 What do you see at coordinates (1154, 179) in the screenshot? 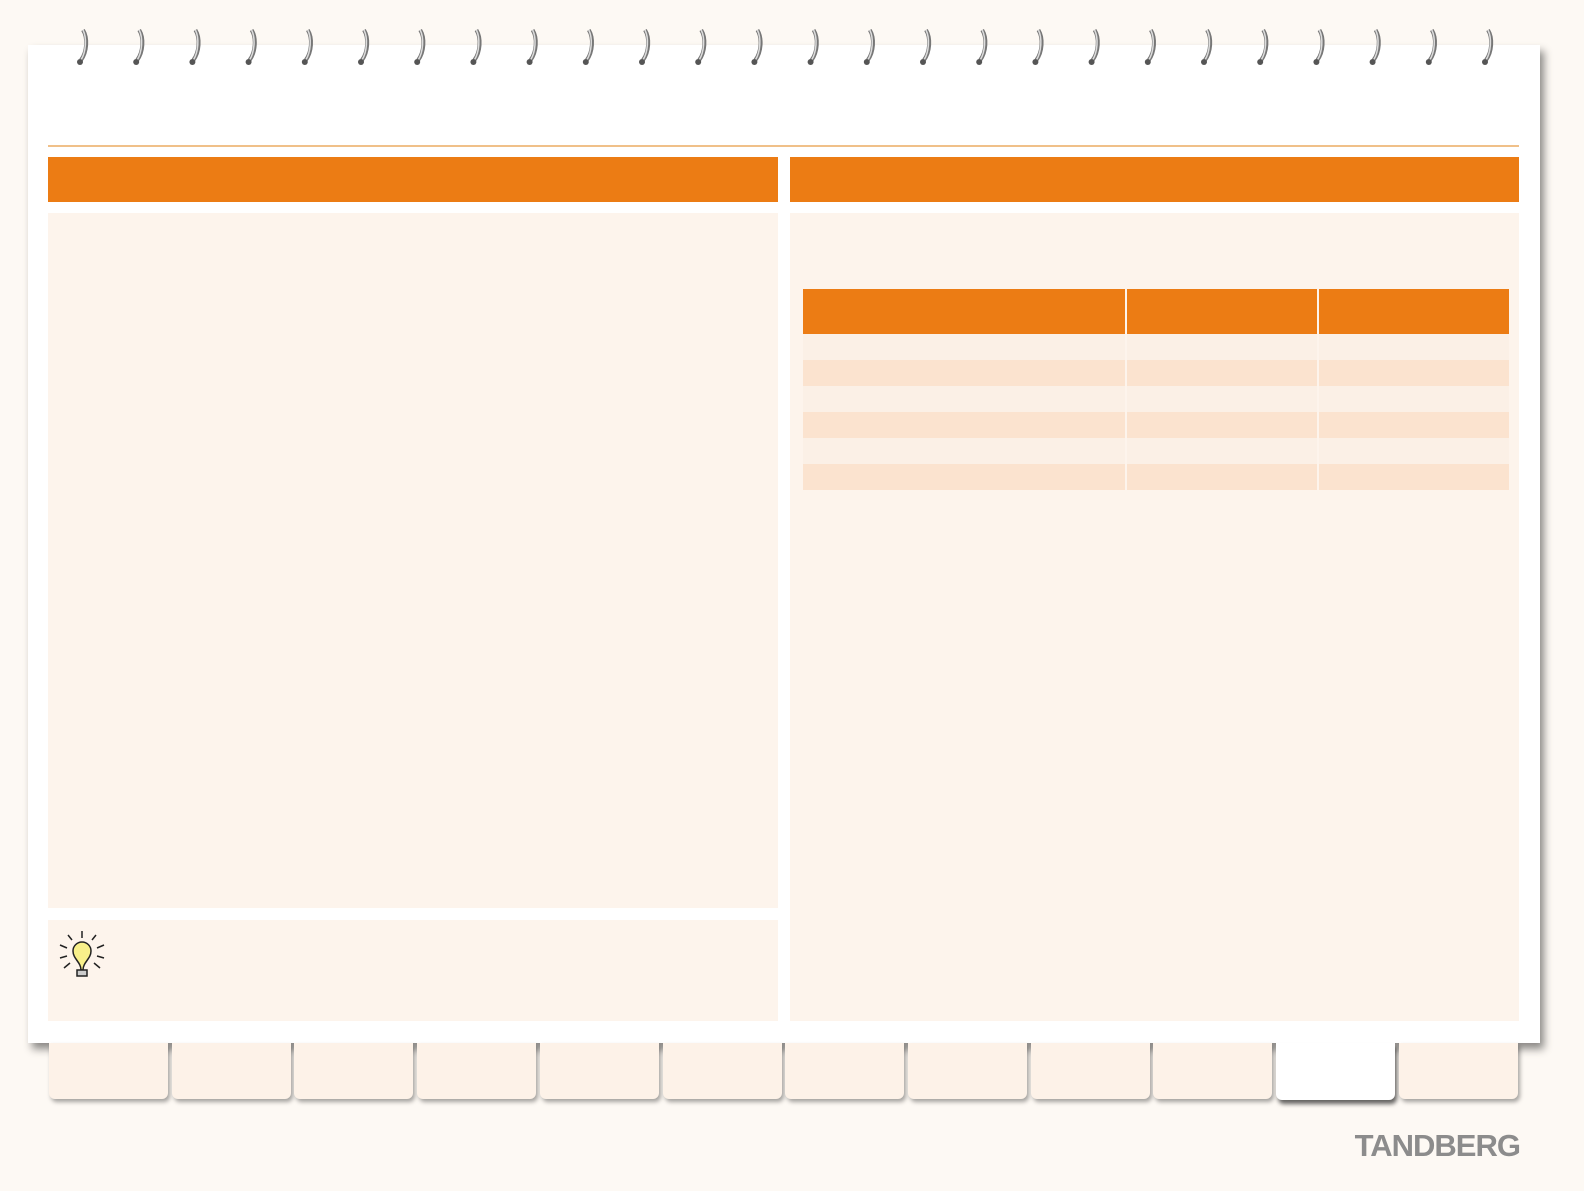
I see `right-header-bar` at bounding box center [1154, 179].